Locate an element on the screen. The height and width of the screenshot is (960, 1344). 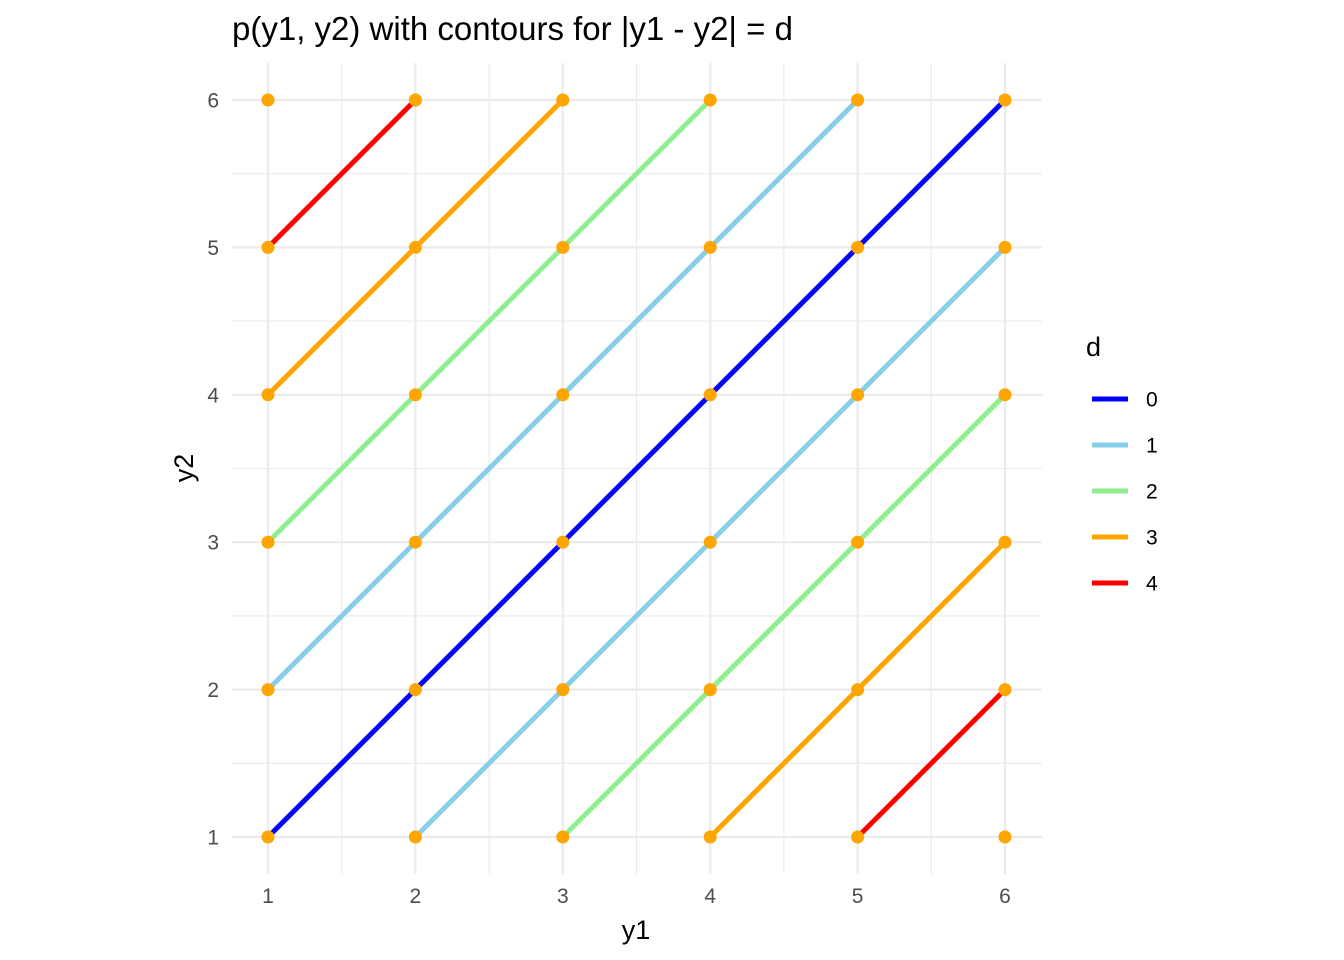
y-tick-label: 5 is located at coordinates (213, 248).